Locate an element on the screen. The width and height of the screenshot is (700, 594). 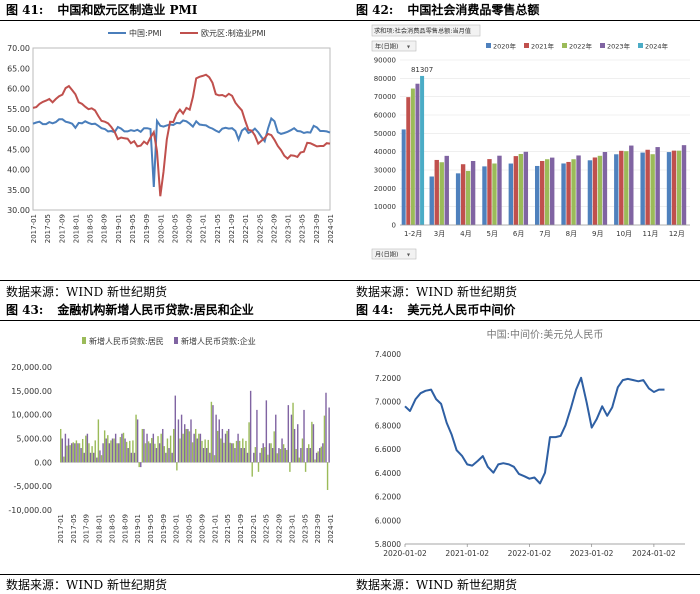
x-tick-label: 2022-01-02 is located at coordinates (530, 553).